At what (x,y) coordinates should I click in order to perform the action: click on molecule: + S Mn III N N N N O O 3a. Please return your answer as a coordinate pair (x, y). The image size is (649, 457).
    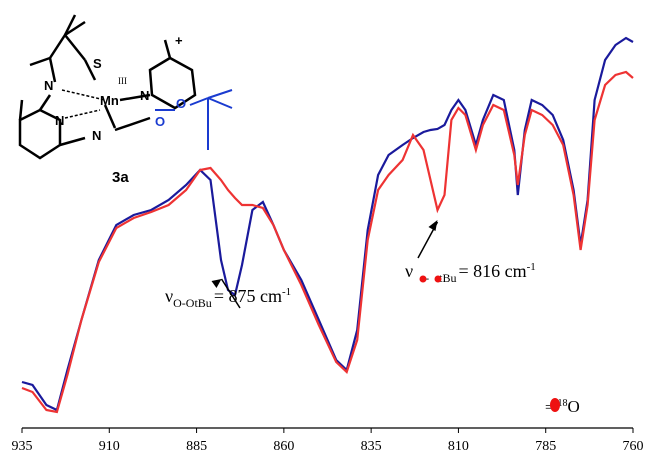
    Looking at the image, I should click on (125, 100).